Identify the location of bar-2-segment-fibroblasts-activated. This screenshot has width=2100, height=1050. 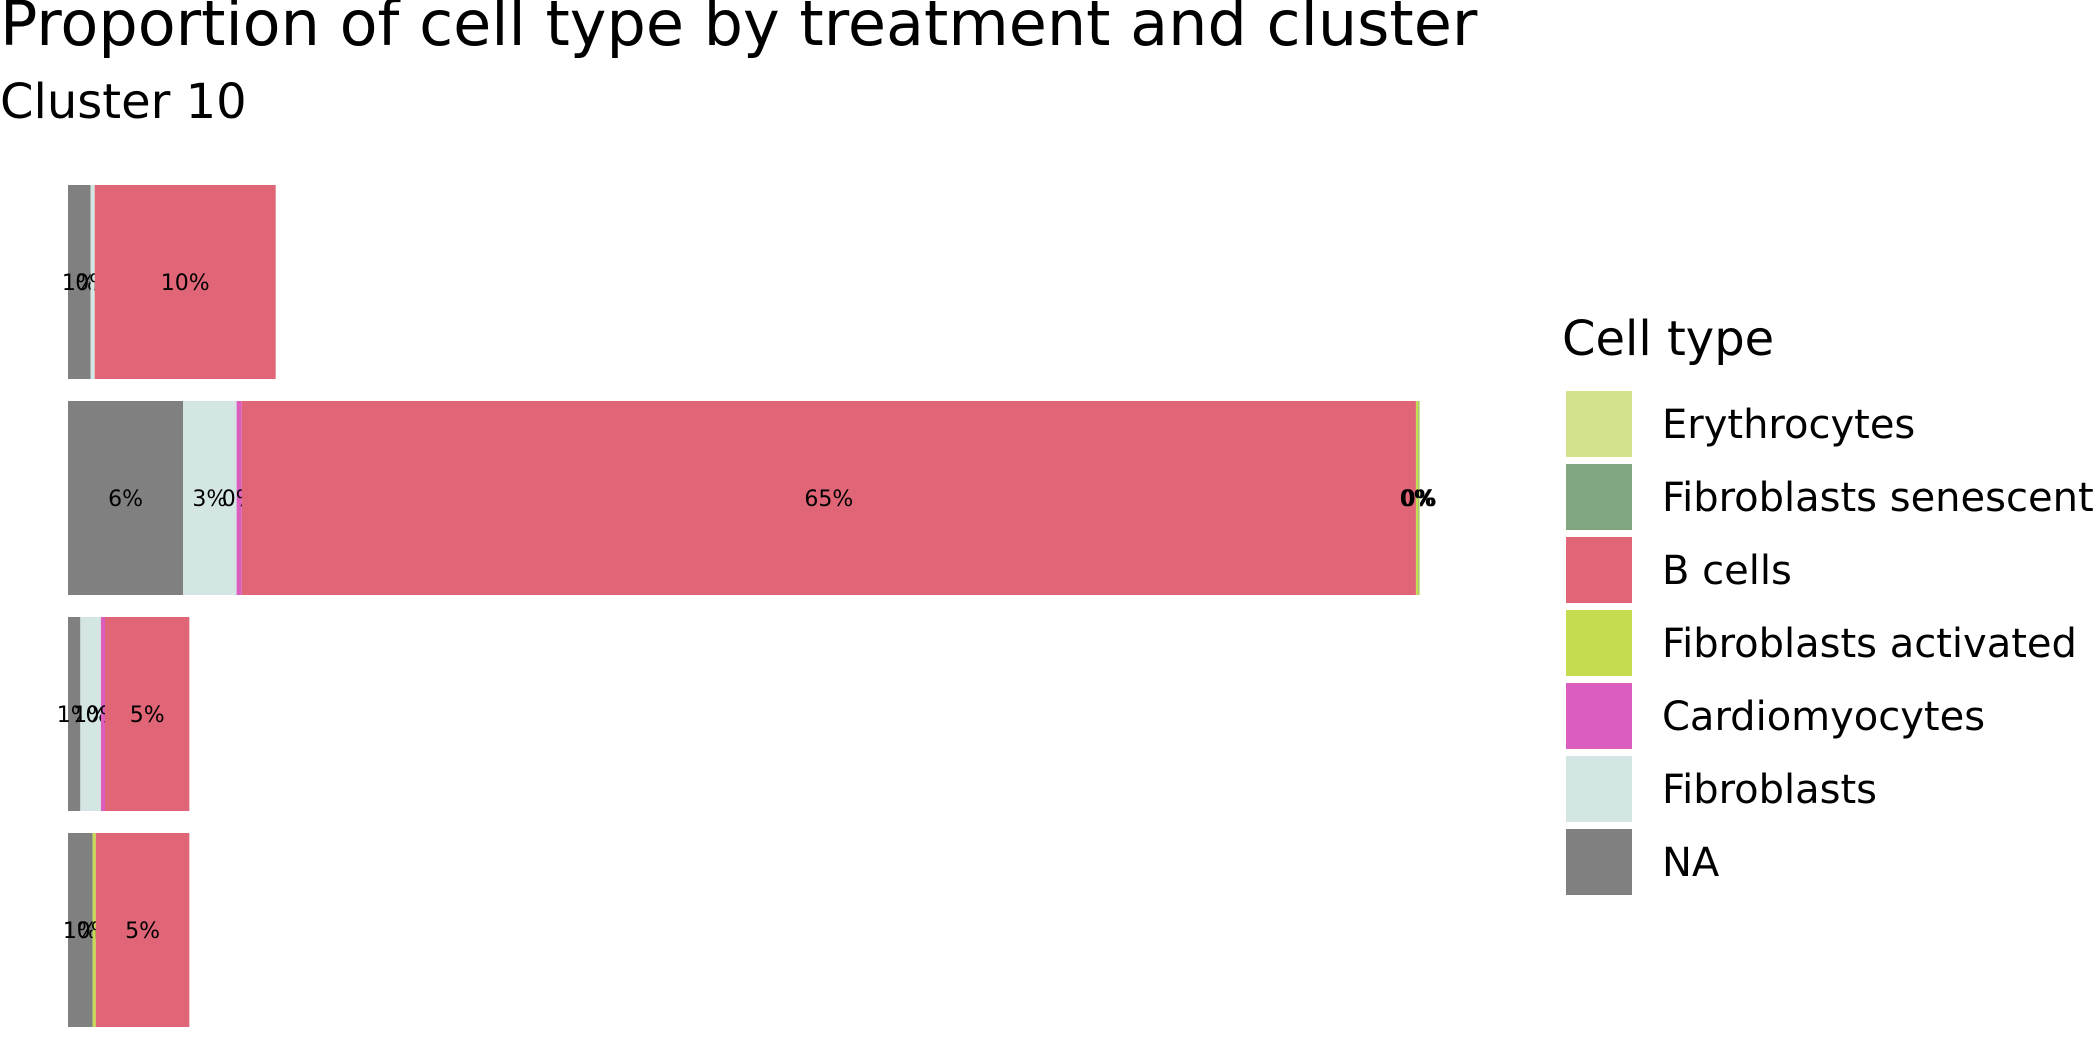
(1416, 498).